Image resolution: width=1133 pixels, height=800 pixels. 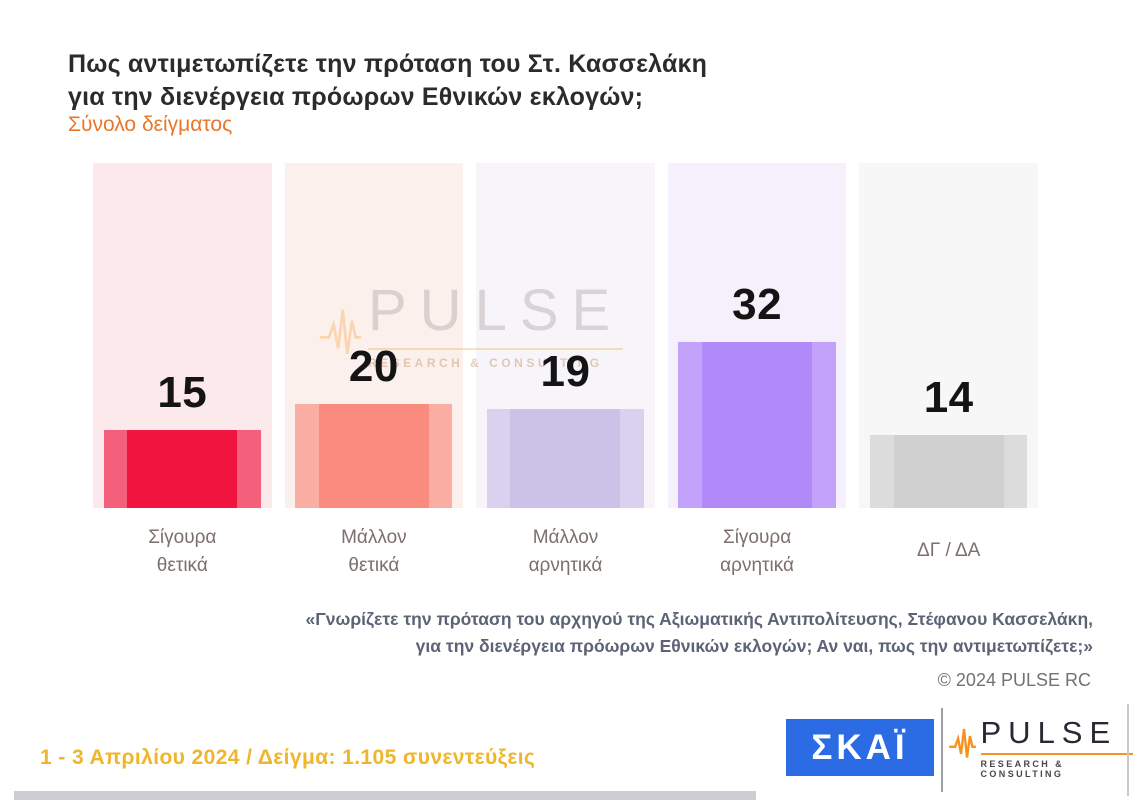 What do you see at coordinates (1022, 769) in the screenshot?
I see `pulse-logo-tagline: RESEARCH & CONSULTING` at bounding box center [1022, 769].